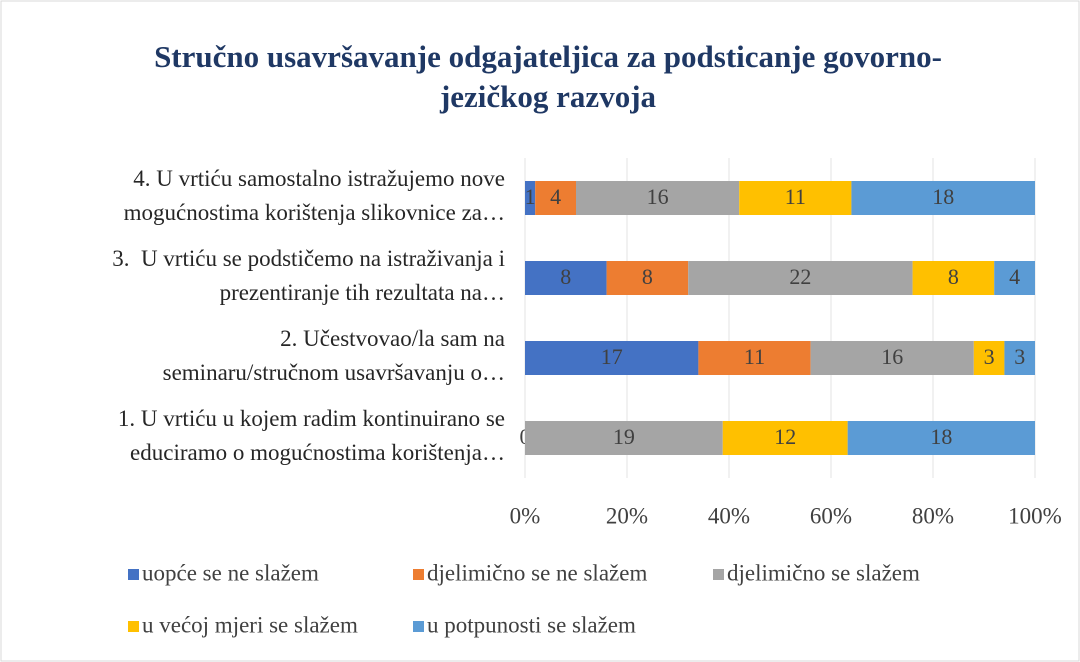 This screenshot has height=662, width=1080. Describe the element at coordinates (831, 515) in the screenshot. I see `x-tick-label: 60%` at that location.